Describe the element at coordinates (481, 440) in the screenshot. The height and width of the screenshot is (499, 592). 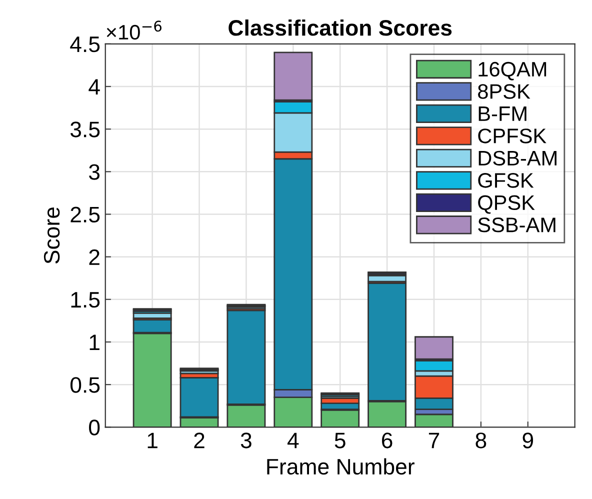
I see `x-tick-label: 8` at that location.